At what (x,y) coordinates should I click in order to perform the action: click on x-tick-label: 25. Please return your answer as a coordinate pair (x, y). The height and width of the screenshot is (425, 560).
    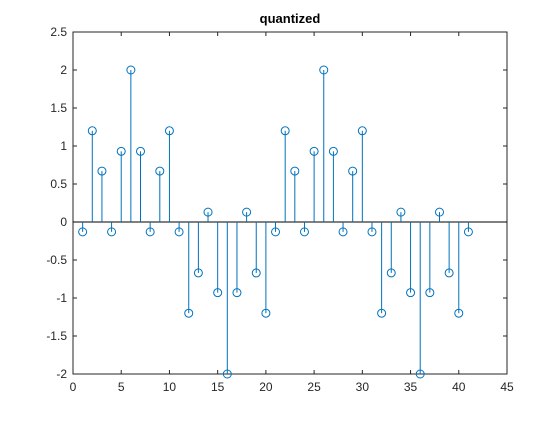
    Looking at the image, I should click on (314, 387).